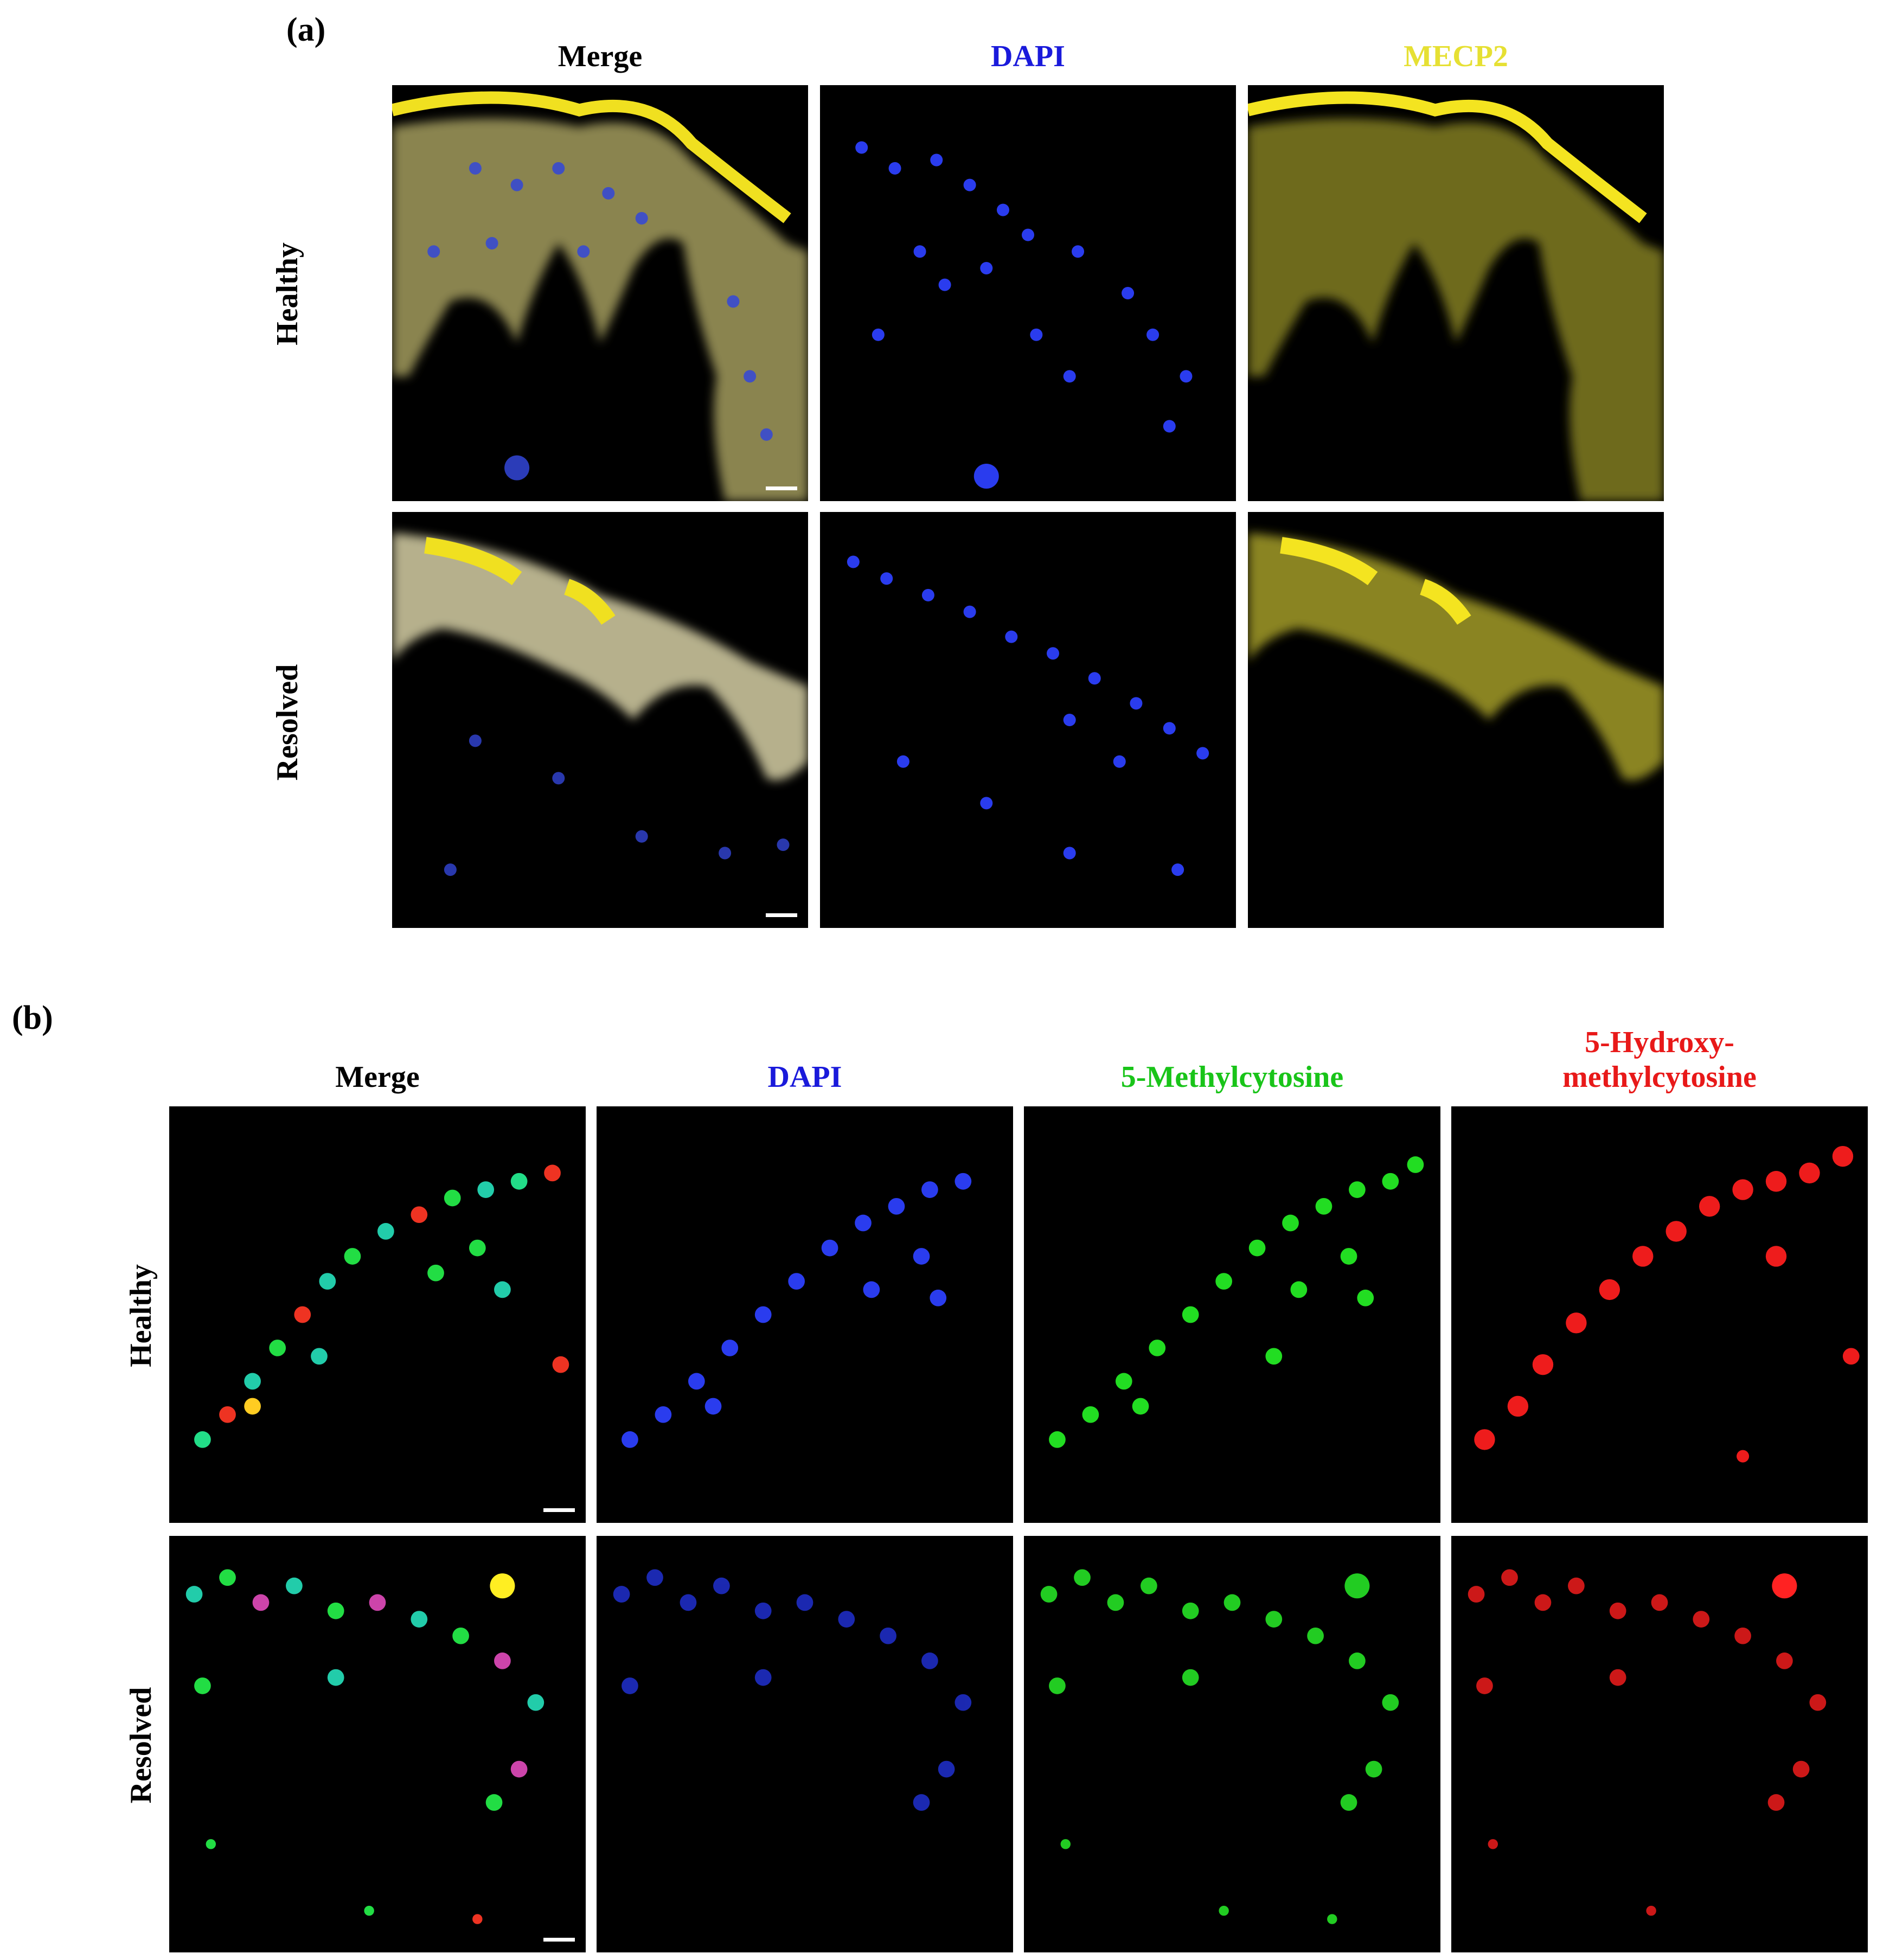  I want to click on panel-b-letter: (b), so click(32, 1018).